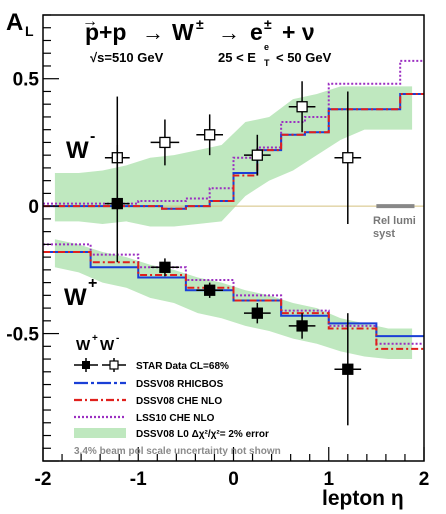 The height and width of the screenshot is (514, 446). What do you see at coordinates (180, 384) in the screenshot?
I see `legend-label-rhicbos: DSSV08 RHICBOS` at bounding box center [180, 384].